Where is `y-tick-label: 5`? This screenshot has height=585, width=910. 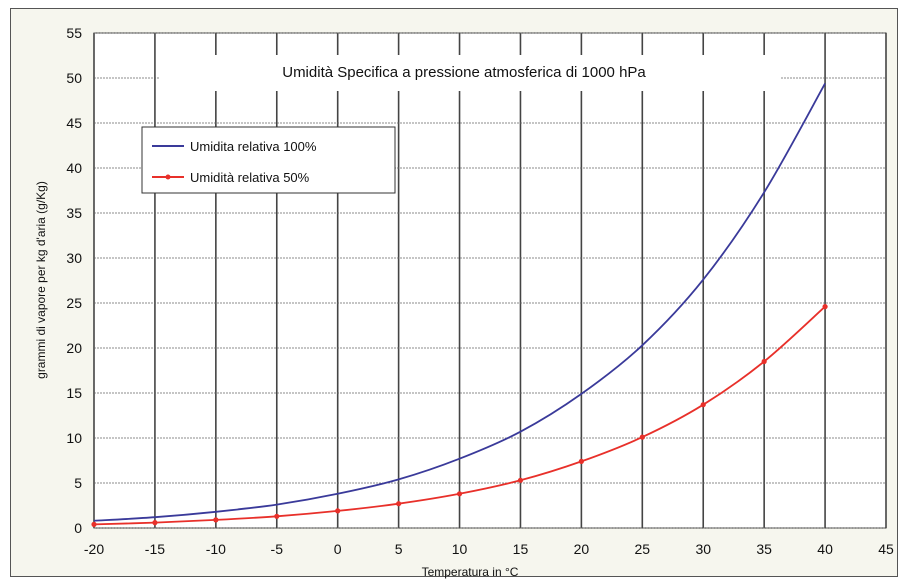 y-tick-label: 5 is located at coordinates (78, 483).